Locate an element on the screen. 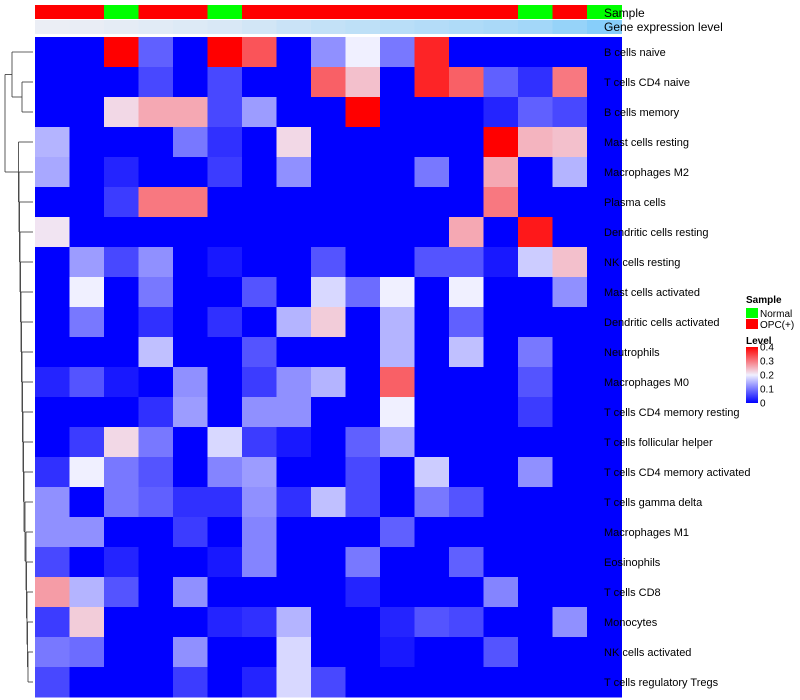 This screenshot has width=800, height=700. legend: Sample Normal OPC(+) Level 0.4 0.3 0.2 0.1 0 is located at coordinates (770, 352).